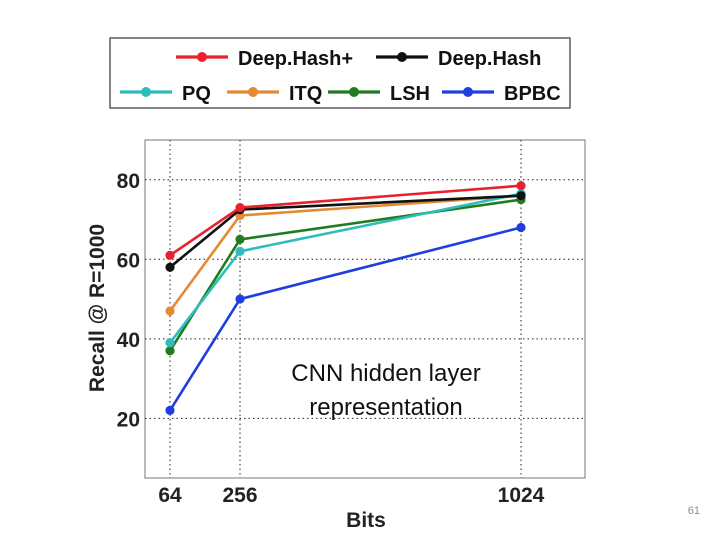 This screenshot has width=720, height=540. I want to click on chart-legend: Deep.Hash+ Deep.Hash PQ ITQ LSH BPBC, so click(340, 73).